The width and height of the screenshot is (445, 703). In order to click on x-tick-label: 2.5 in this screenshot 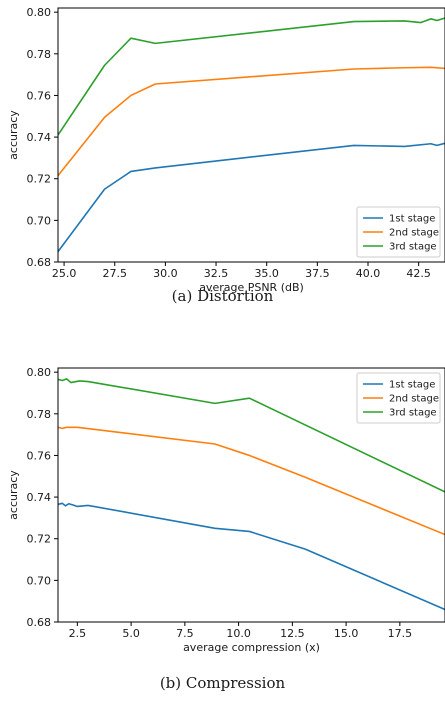, I will do `click(78, 633)`.